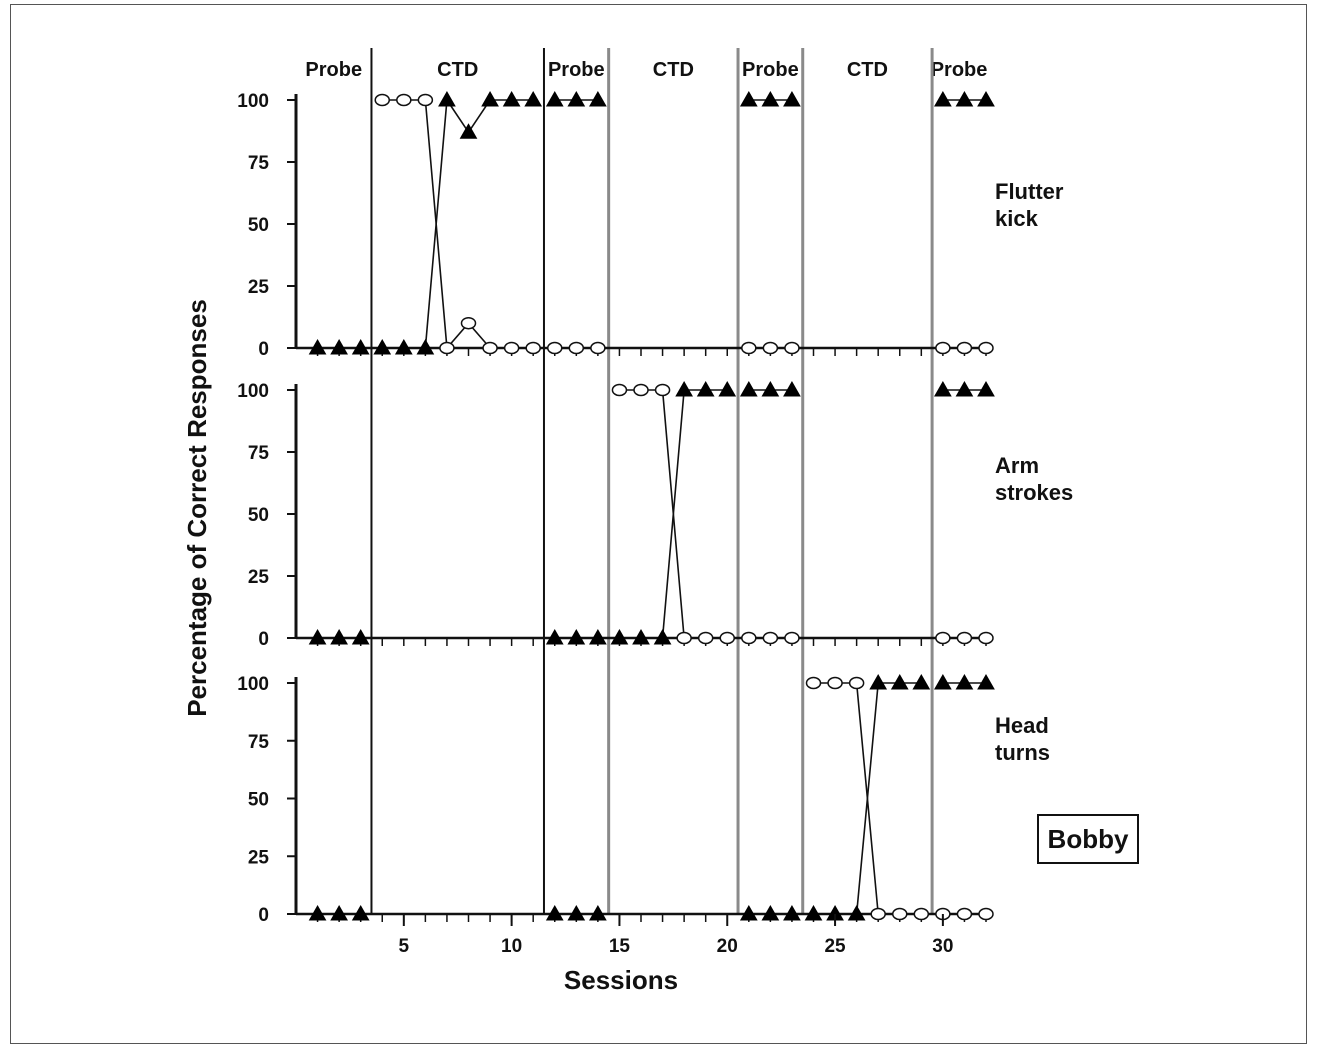 The width and height of the screenshot is (1317, 1044). What do you see at coordinates (1029, 191) in the screenshot?
I see `tier-label-line: Flutter` at bounding box center [1029, 191].